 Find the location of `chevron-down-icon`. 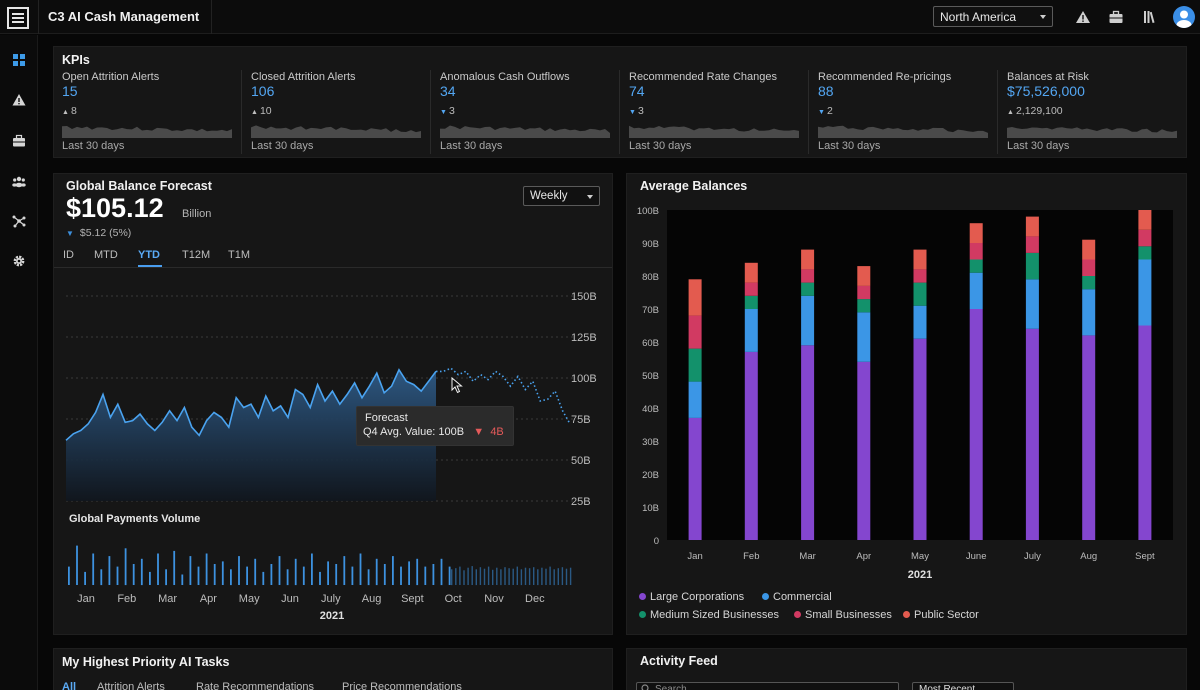

chevron-down-icon is located at coordinates (590, 197).